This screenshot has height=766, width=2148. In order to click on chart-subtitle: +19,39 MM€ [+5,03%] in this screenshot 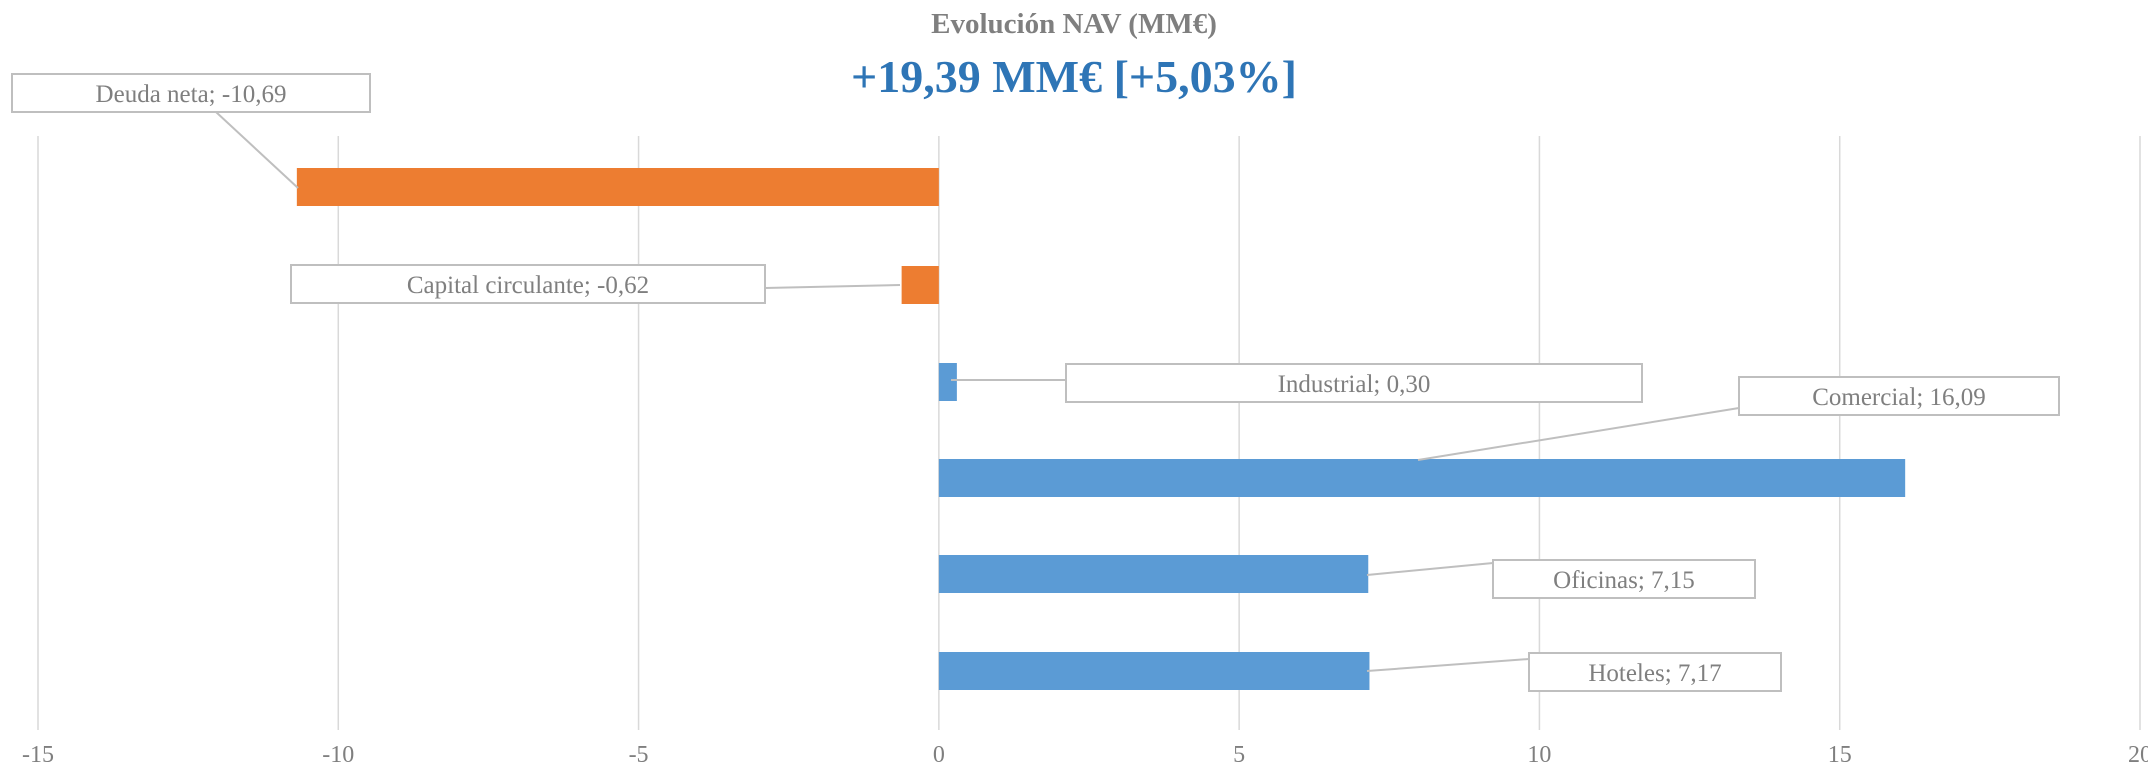, I will do `click(1074, 76)`.